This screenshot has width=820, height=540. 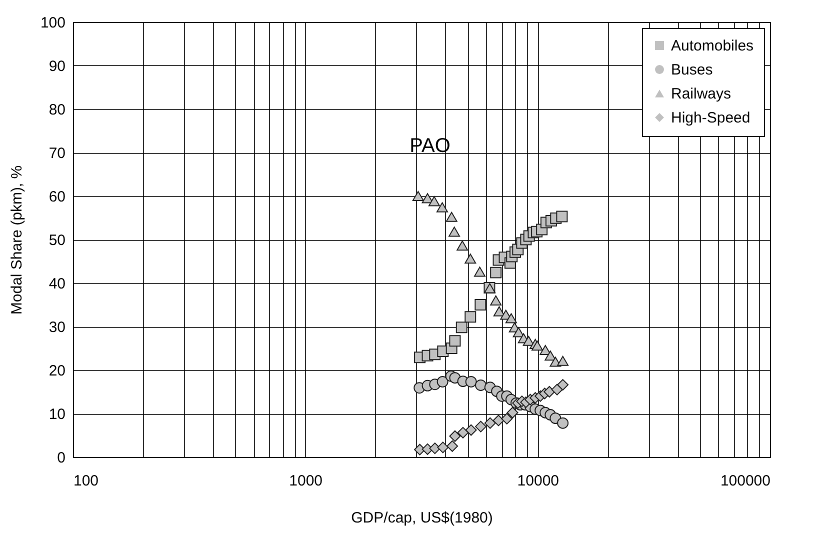 What do you see at coordinates (57, 66) in the screenshot?
I see `y-tick-label: 90` at bounding box center [57, 66].